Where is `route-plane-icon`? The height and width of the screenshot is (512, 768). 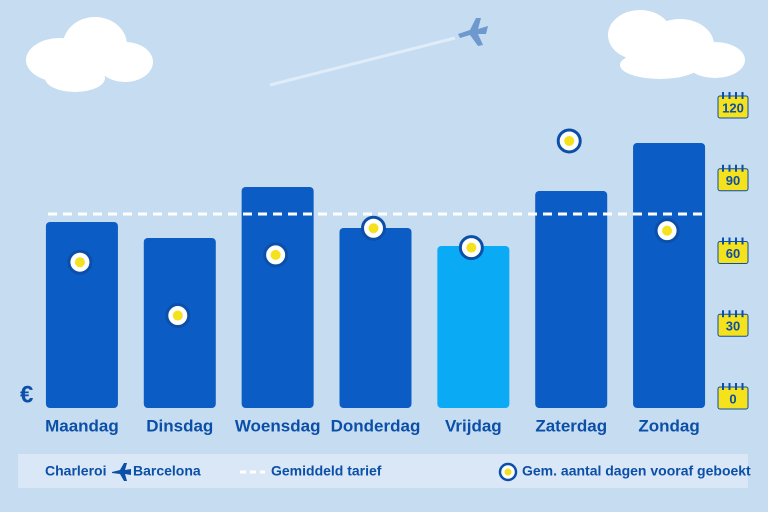
route-plane-icon is located at coordinates (121, 472).